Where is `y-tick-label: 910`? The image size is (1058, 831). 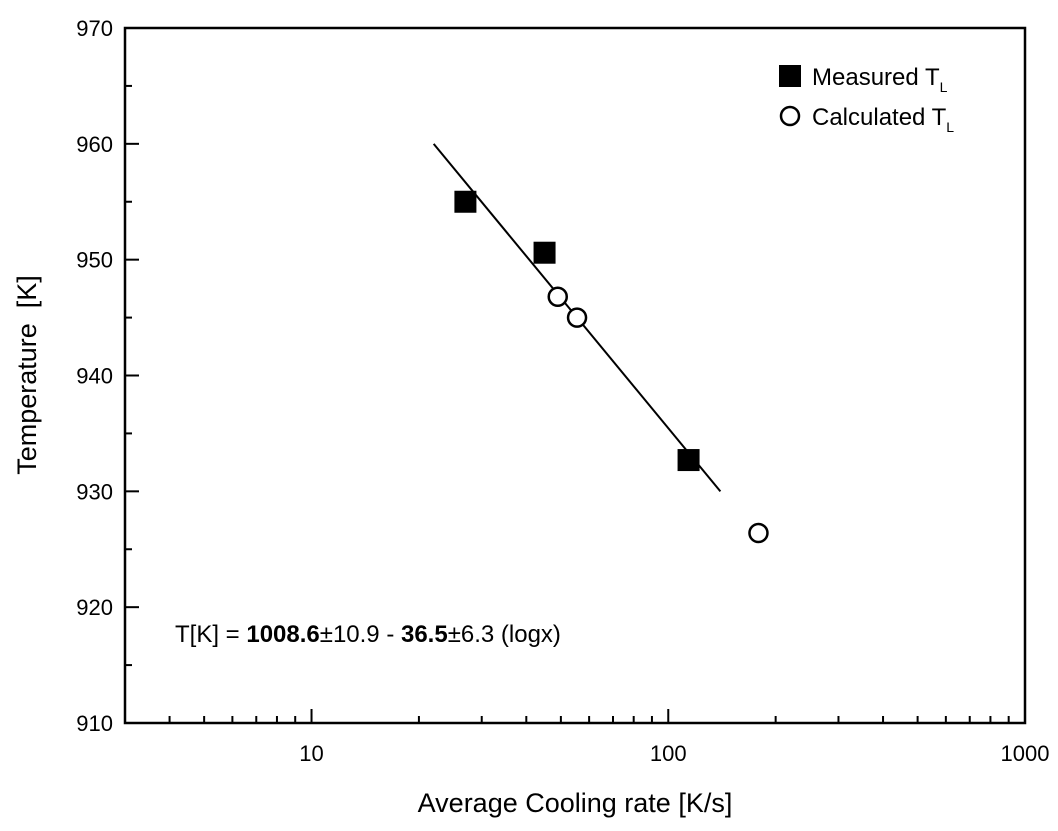 y-tick-label: 910 is located at coordinates (94, 723).